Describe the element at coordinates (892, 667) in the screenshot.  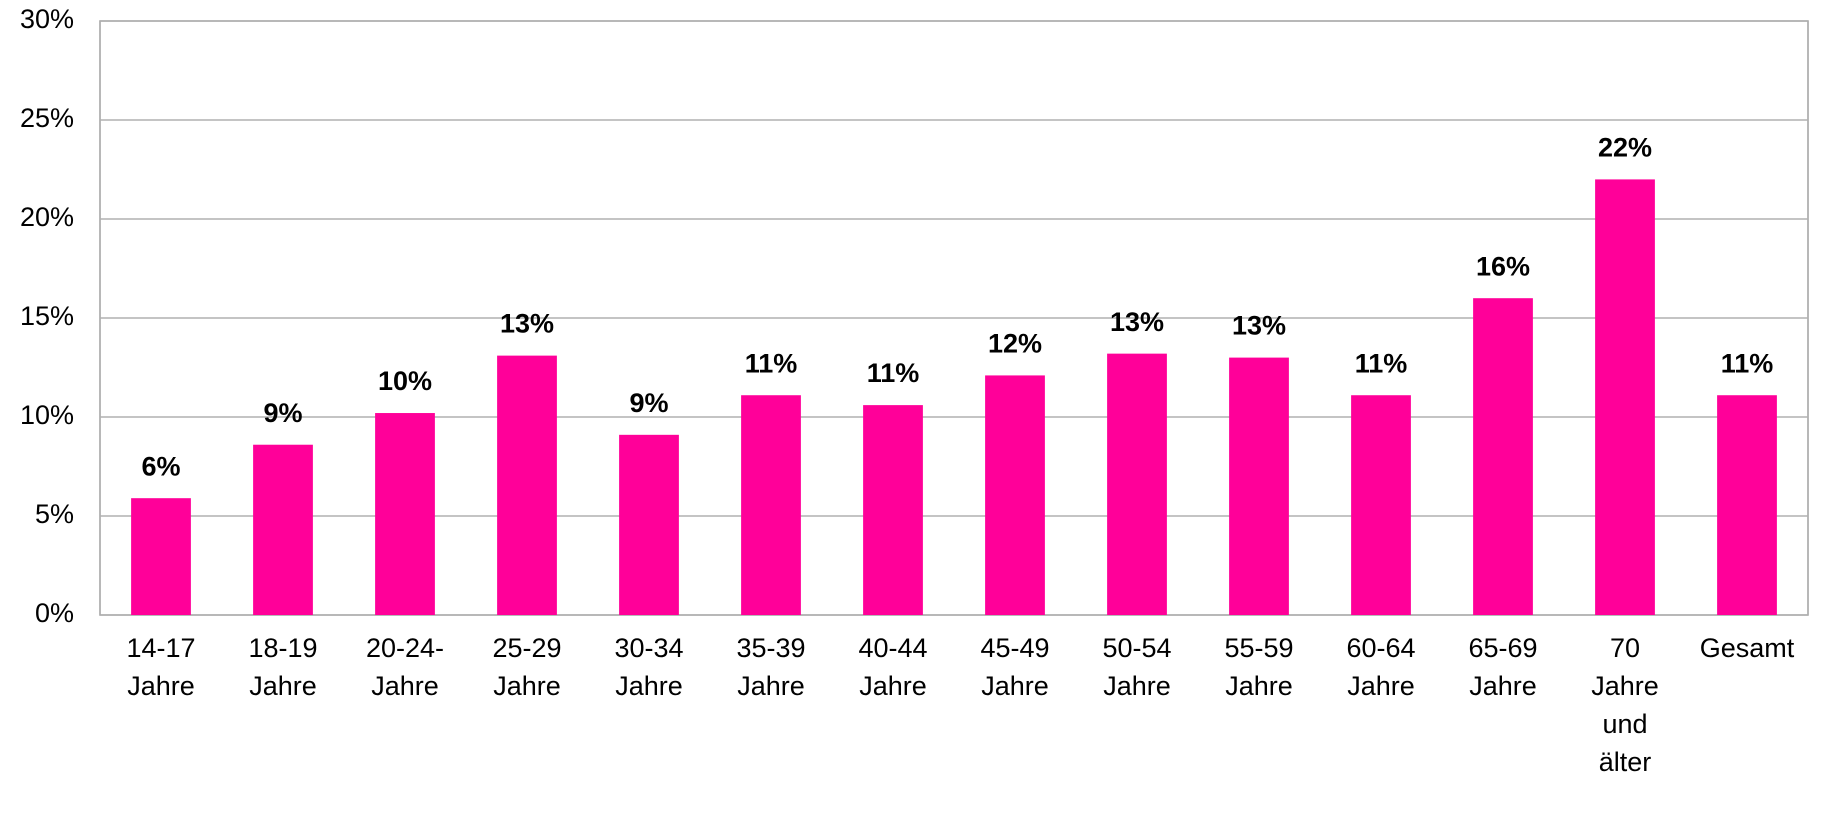
I see `x-tick-label: 40-44 Jahre` at that location.